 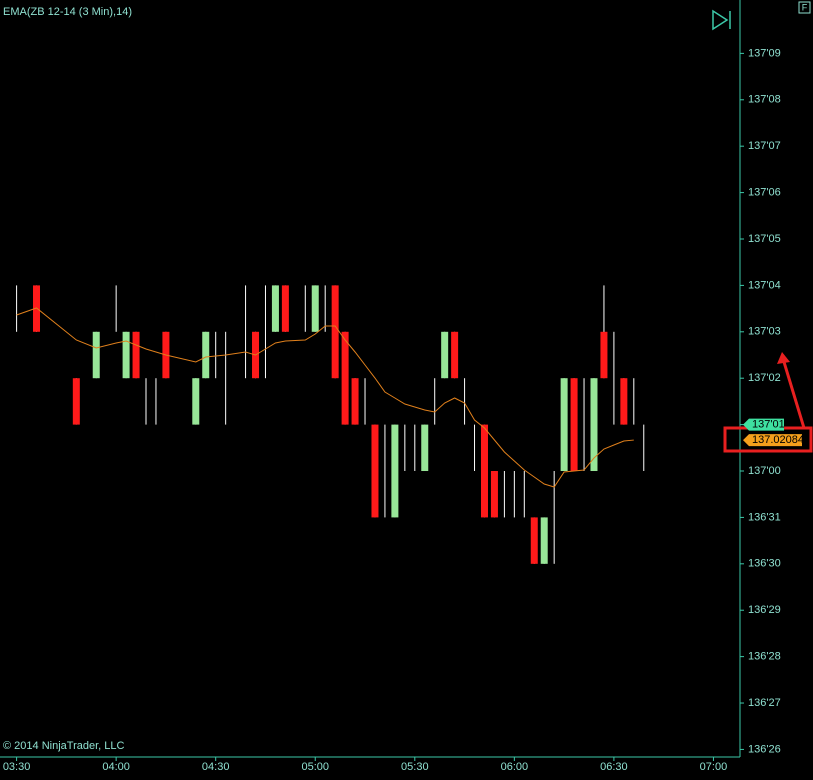 I want to click on ema-marker-label: 137.02084, so click(x=778, y=440).